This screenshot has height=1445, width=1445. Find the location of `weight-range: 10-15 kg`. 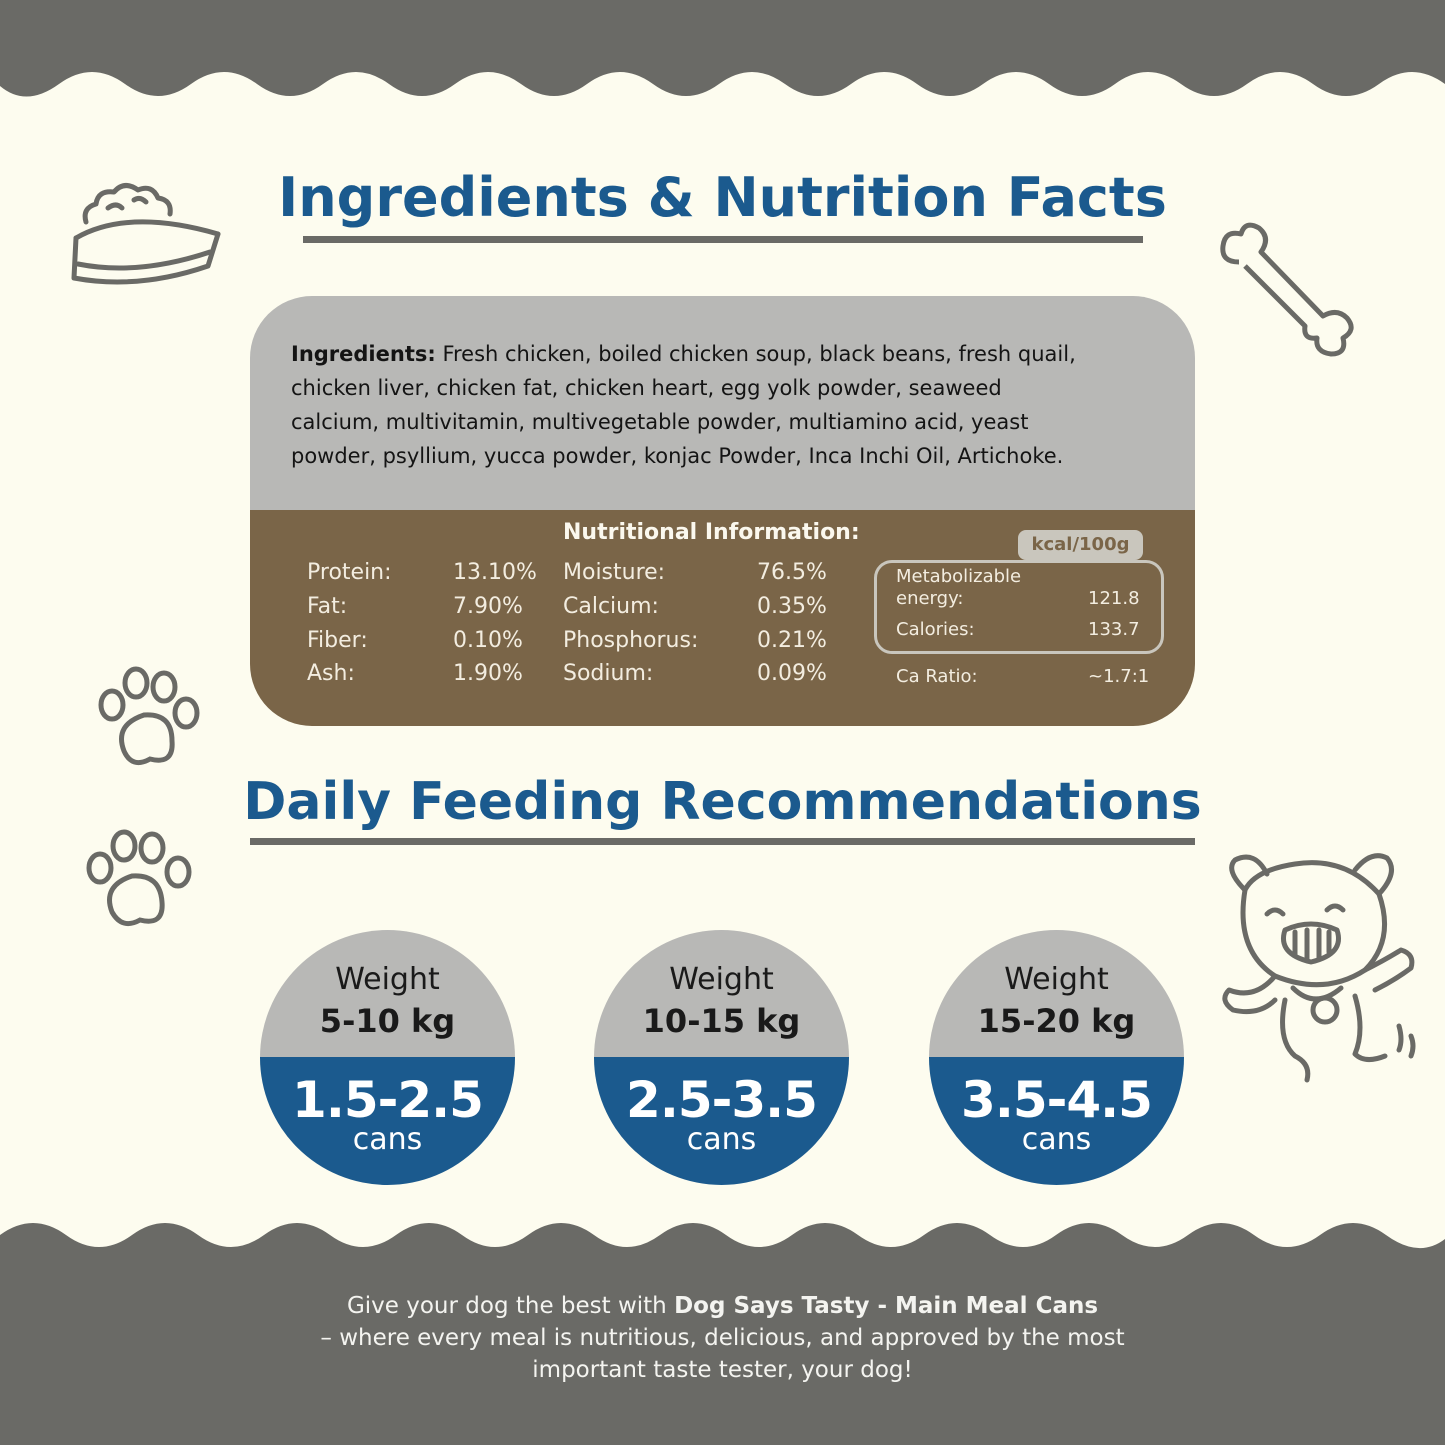

weight-range: 10-15 kg is located at coordinates (721, 1021).